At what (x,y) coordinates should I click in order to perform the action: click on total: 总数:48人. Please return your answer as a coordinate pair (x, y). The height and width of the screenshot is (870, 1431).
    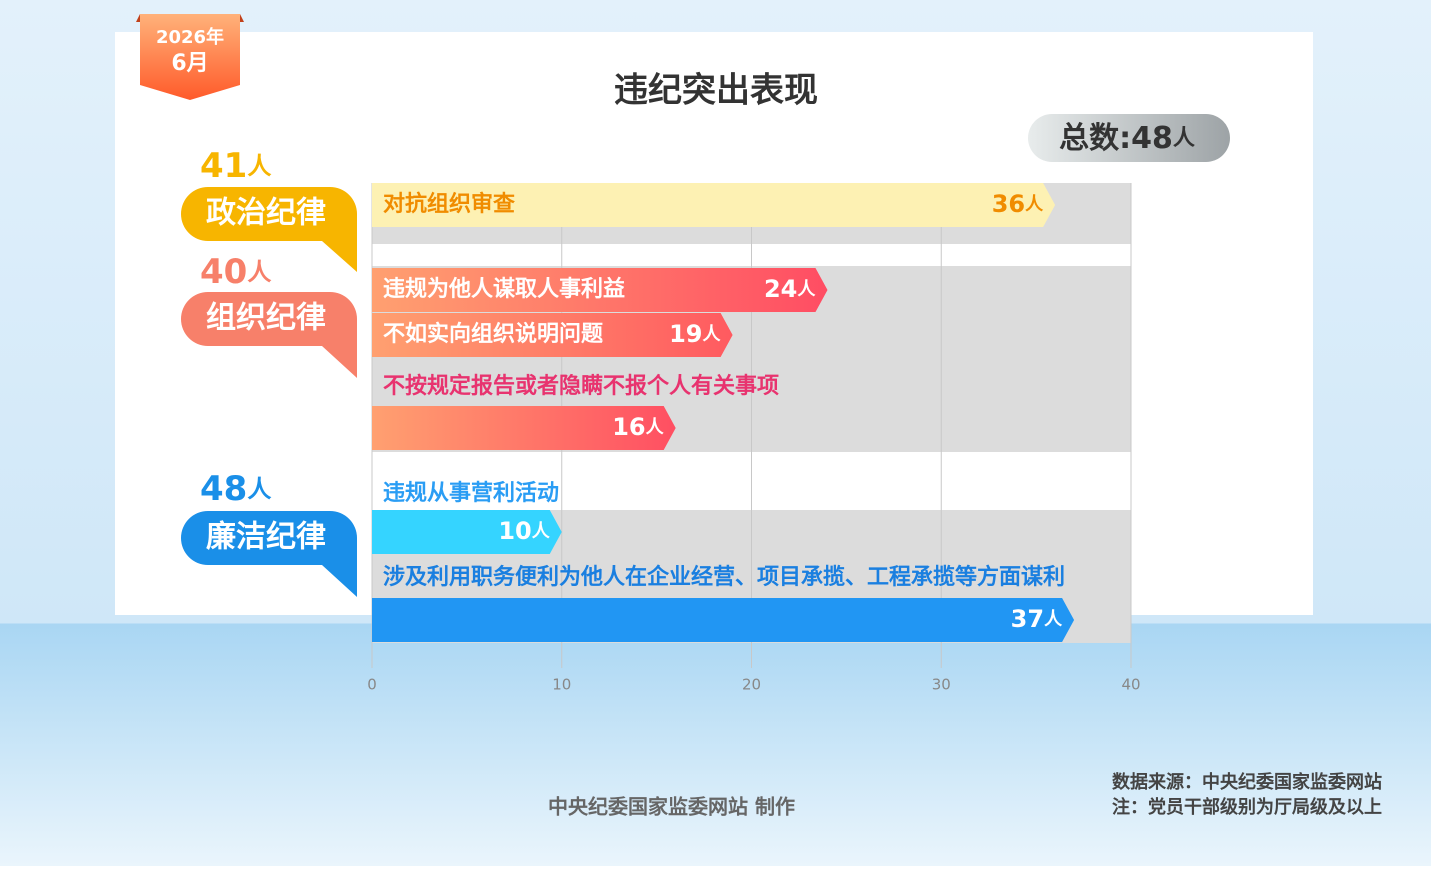
    Looking at the image, I should click on (1127, 138).